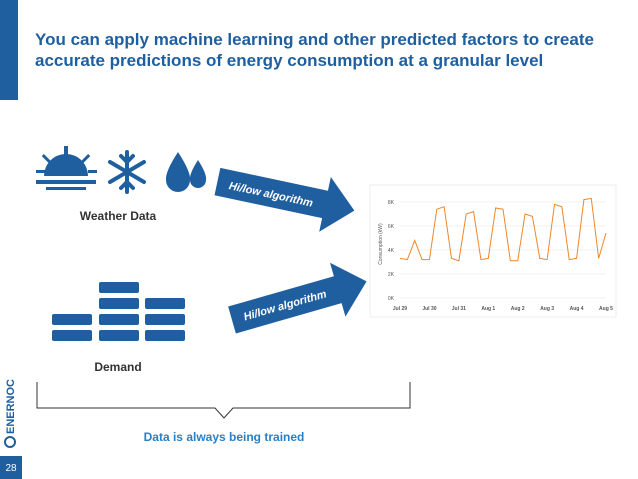 The height and width of the screenshot is (479, 638). Describe the element at coordinates (381, 244) in the screenshot. I see `y-axis-label: Consumption (kW)` at that location.